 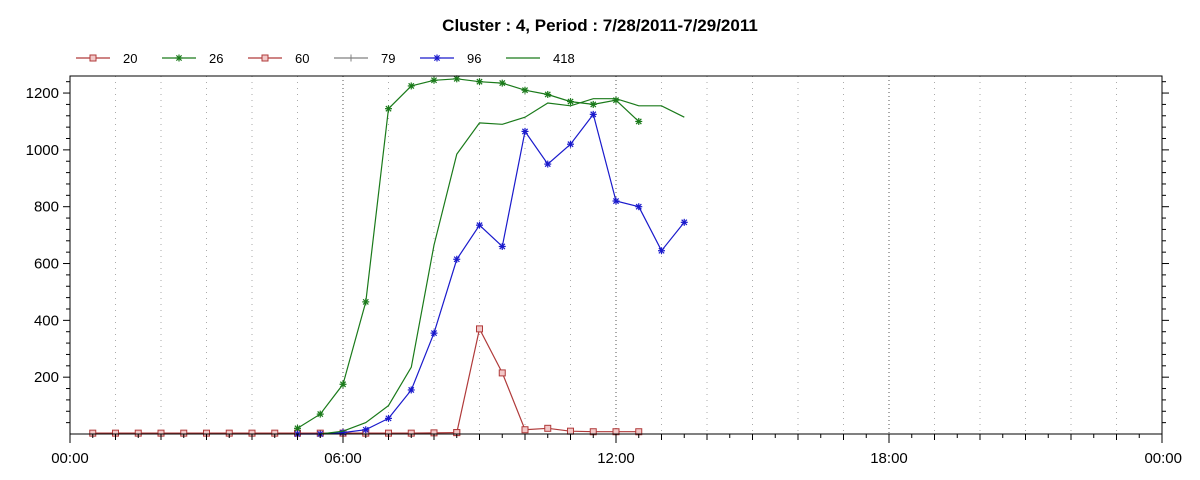 I want to click on legend-label: 418, so click(x=564, y=58).